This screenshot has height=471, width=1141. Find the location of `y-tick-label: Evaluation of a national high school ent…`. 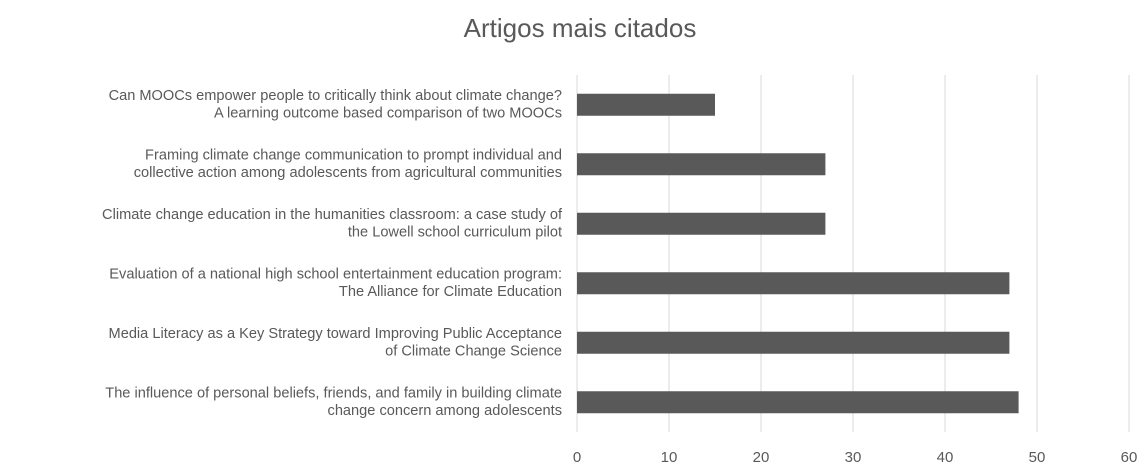

y-tick-label: Evaluation of a national high school ent… is located at coordinates (335, 283).